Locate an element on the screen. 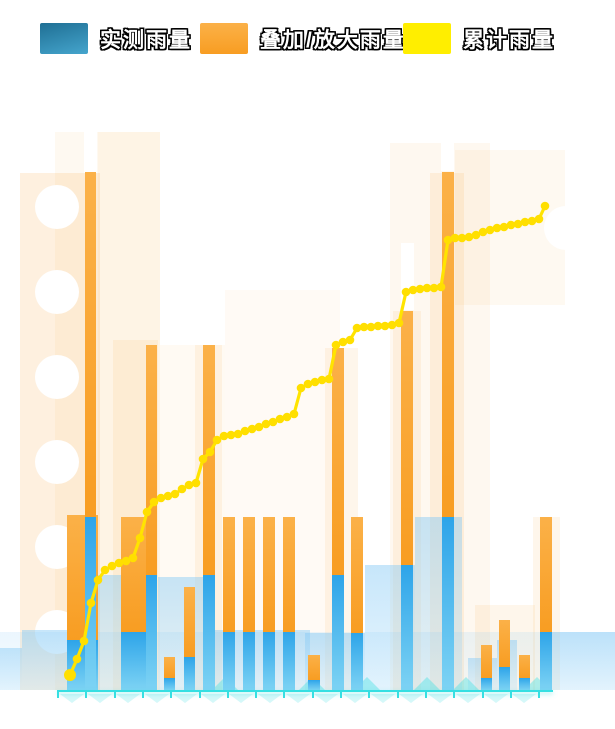  legend-label-cumulative: 累计雨量 is located at coordinates (509, 40).